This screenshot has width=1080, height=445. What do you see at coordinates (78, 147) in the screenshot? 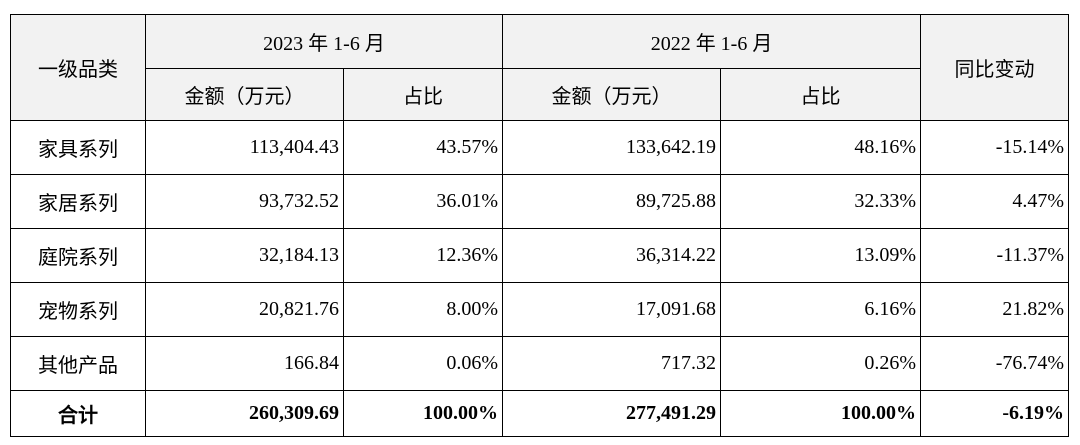
I see `row-label: 家具系列` at bounding box center [78, 147].